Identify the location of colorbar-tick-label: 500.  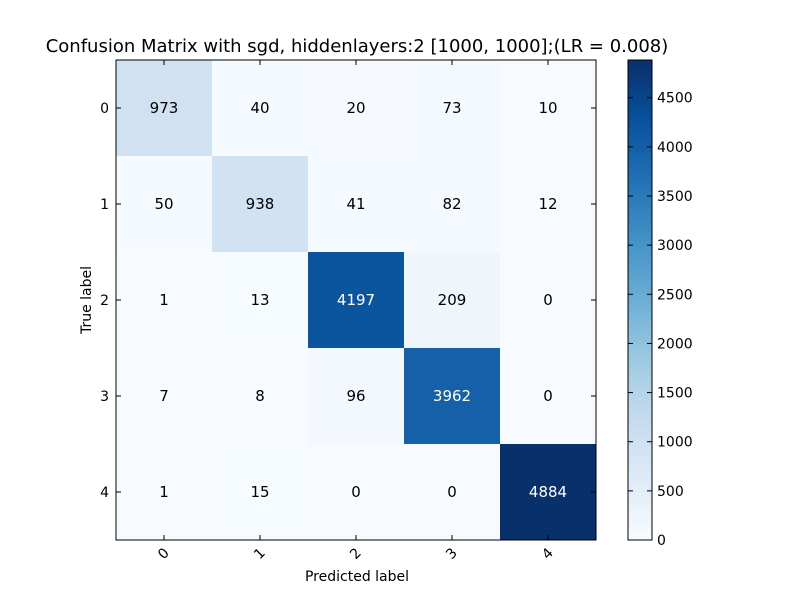
(670, 492).